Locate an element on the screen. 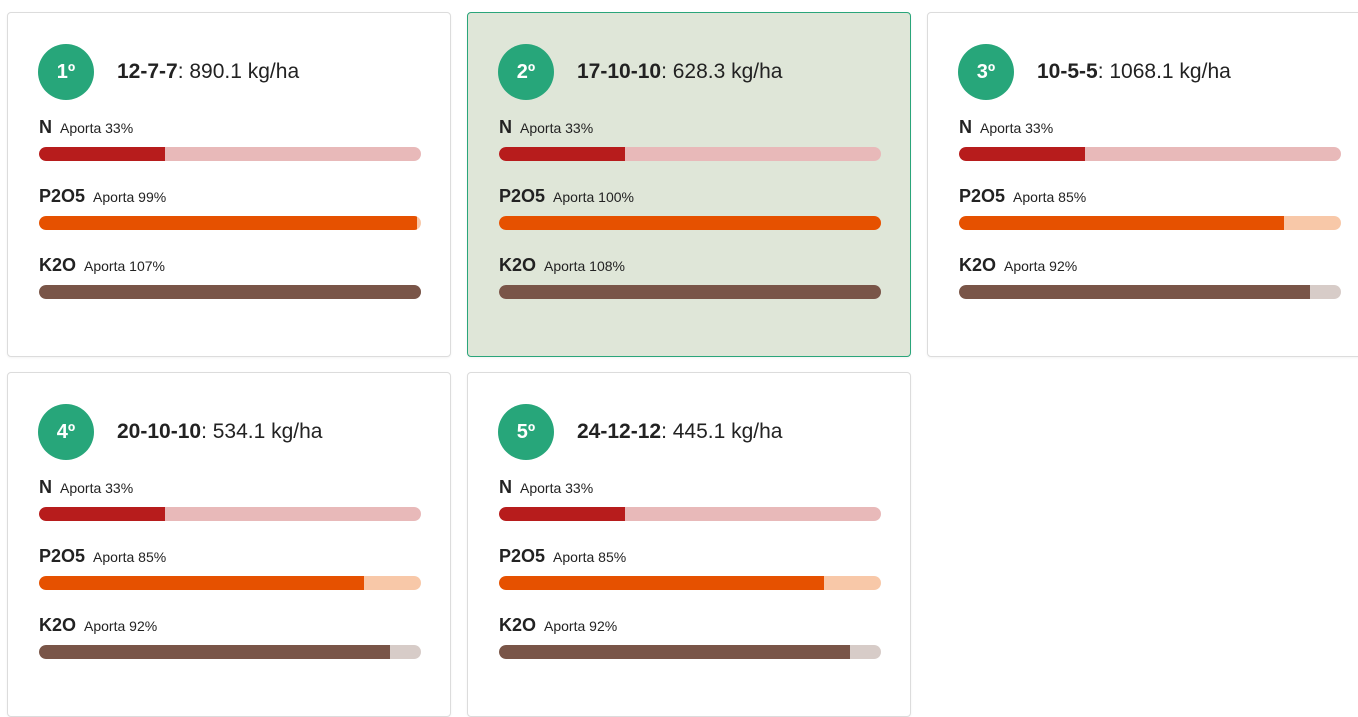 This screenshot has height=717, width=1358. nutrient-label: Aporta 107% is located at coordinates (124, 266).